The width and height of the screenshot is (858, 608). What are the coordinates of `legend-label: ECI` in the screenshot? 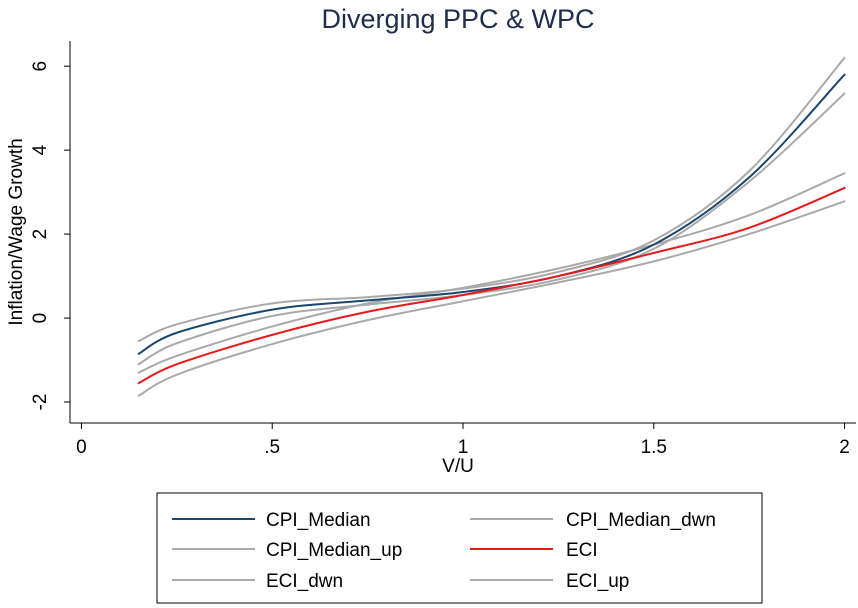 It's located at (582, 550).